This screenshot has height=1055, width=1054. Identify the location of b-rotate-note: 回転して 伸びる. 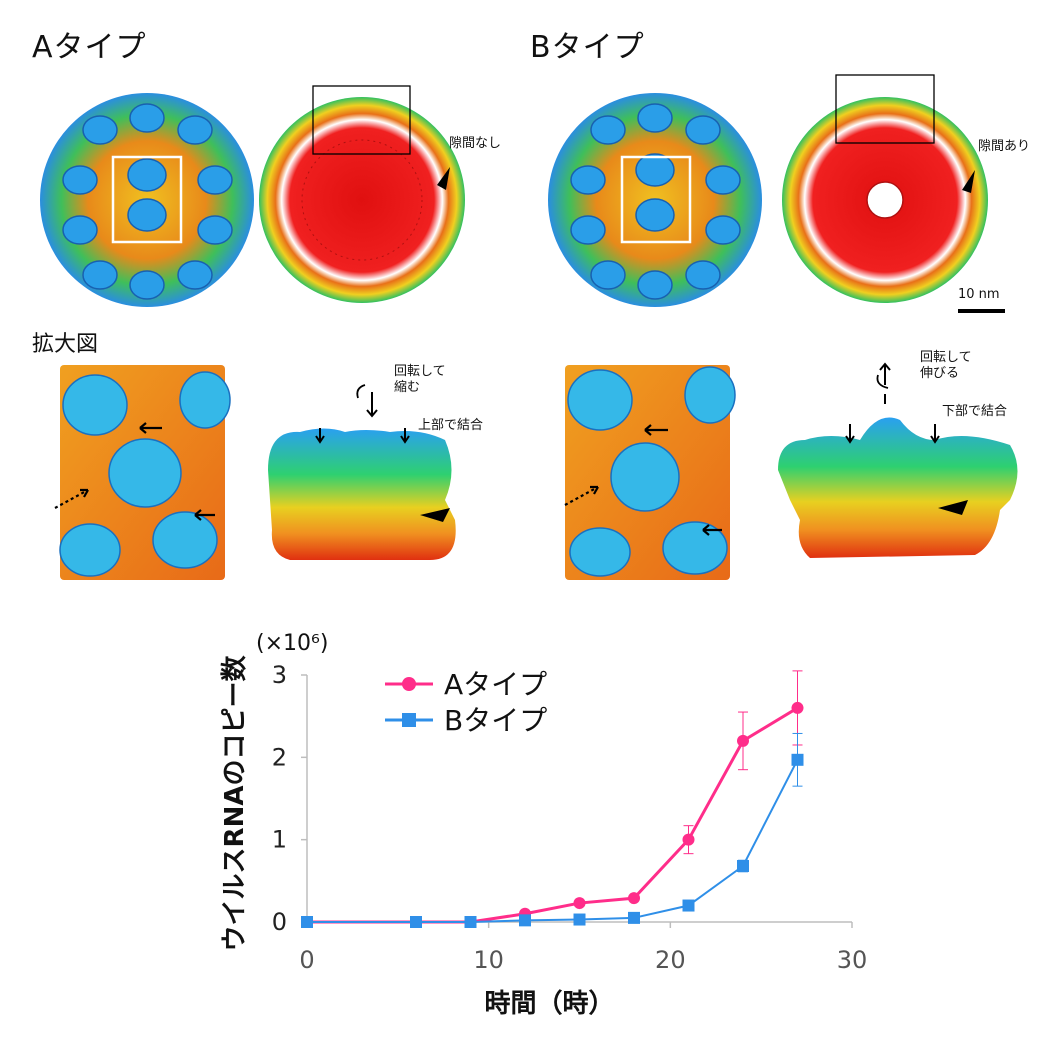
(946, 365).